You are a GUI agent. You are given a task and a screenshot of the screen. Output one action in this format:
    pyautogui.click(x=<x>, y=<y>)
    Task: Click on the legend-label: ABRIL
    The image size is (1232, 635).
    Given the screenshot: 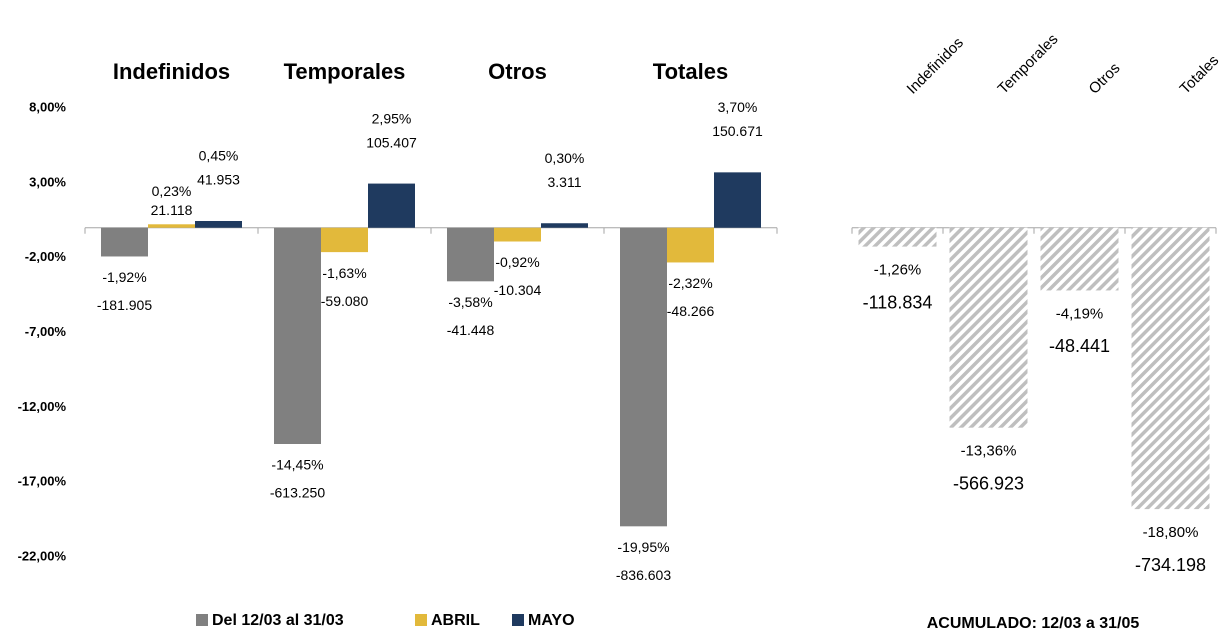 What is the action you would take?
    pyautogui.click(x=455, y=620)
    